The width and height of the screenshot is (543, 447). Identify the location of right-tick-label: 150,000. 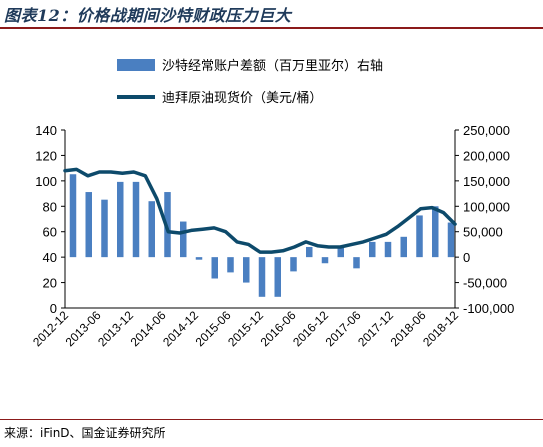
(486, 181).